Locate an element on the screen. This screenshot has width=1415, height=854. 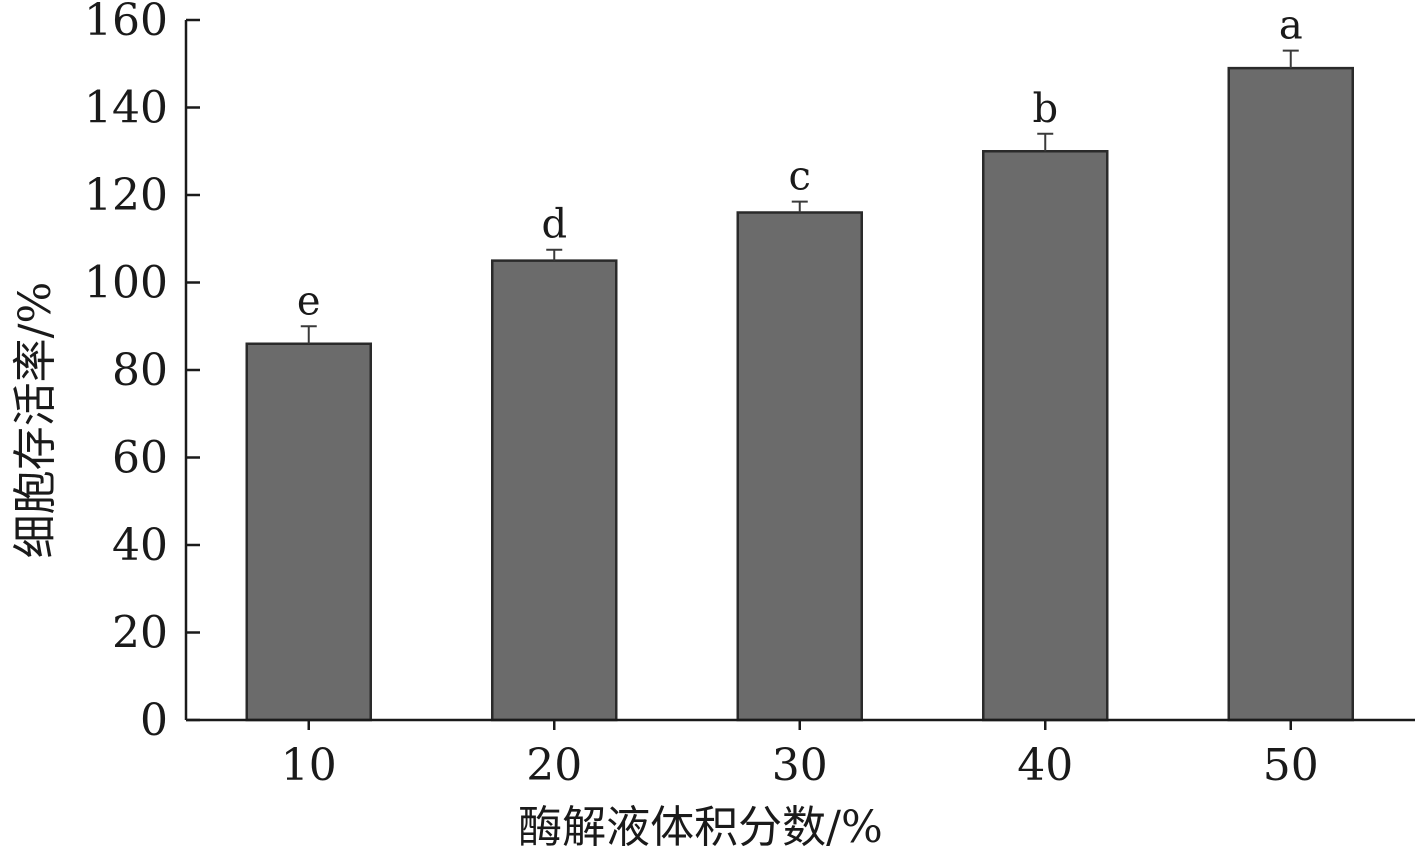
x-tick-label: 30 is located at coordinates (800, 765).